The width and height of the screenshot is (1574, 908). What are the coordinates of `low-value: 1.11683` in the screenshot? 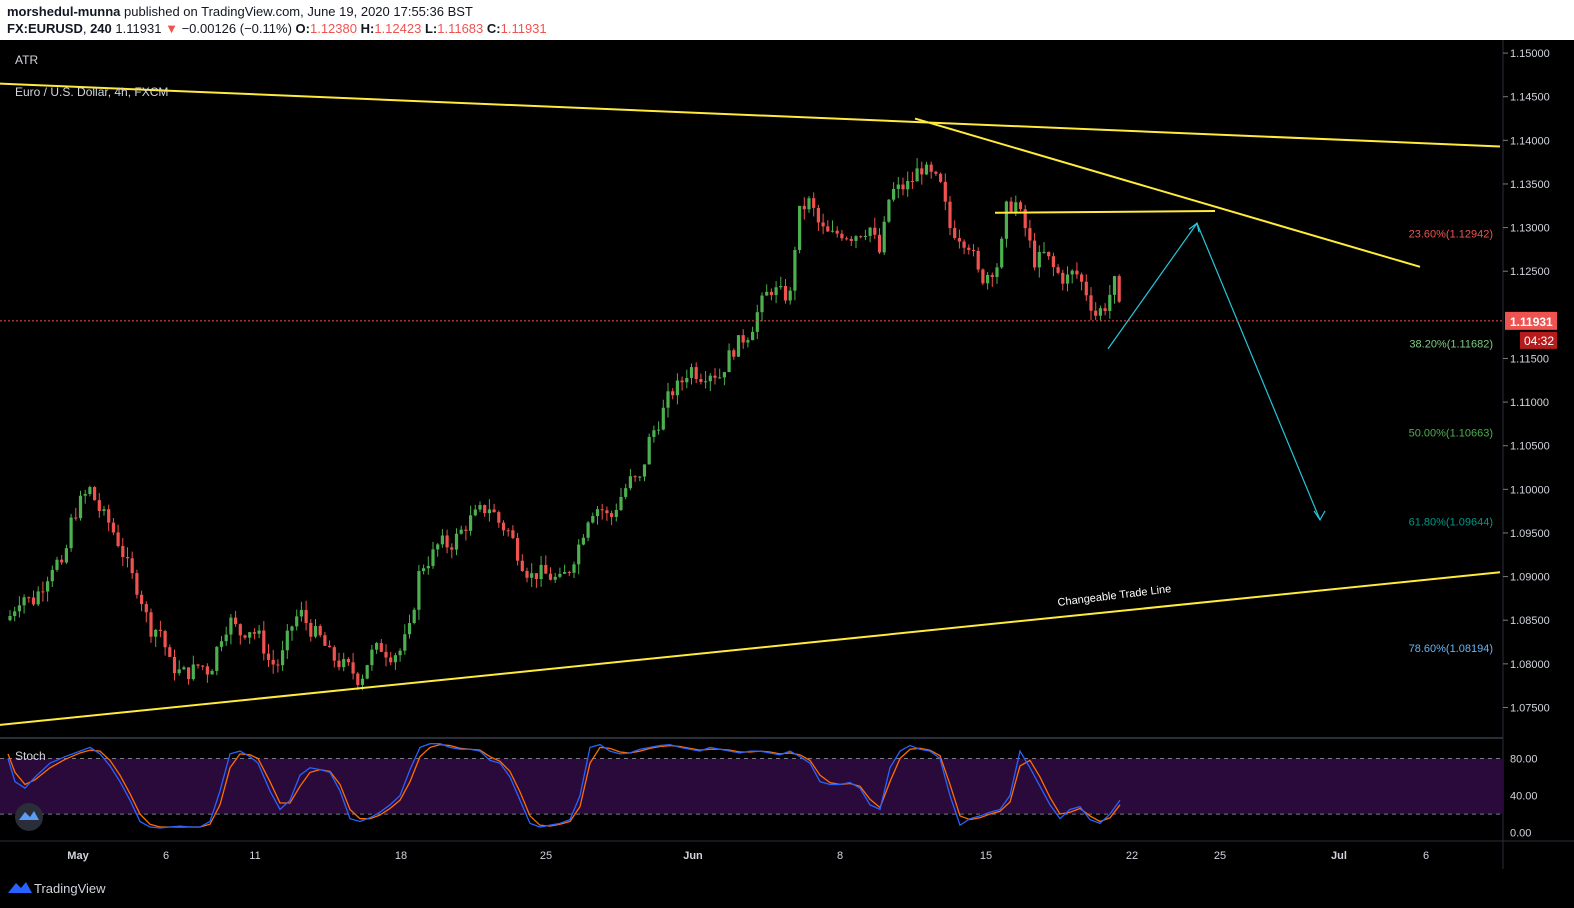 It's located at (460, 28).